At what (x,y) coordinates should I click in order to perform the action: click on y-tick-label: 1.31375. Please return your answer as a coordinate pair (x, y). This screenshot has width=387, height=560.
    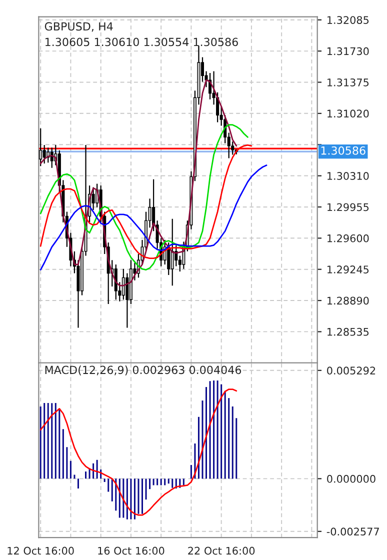
    Looking at the image, I should click on (348, 82).